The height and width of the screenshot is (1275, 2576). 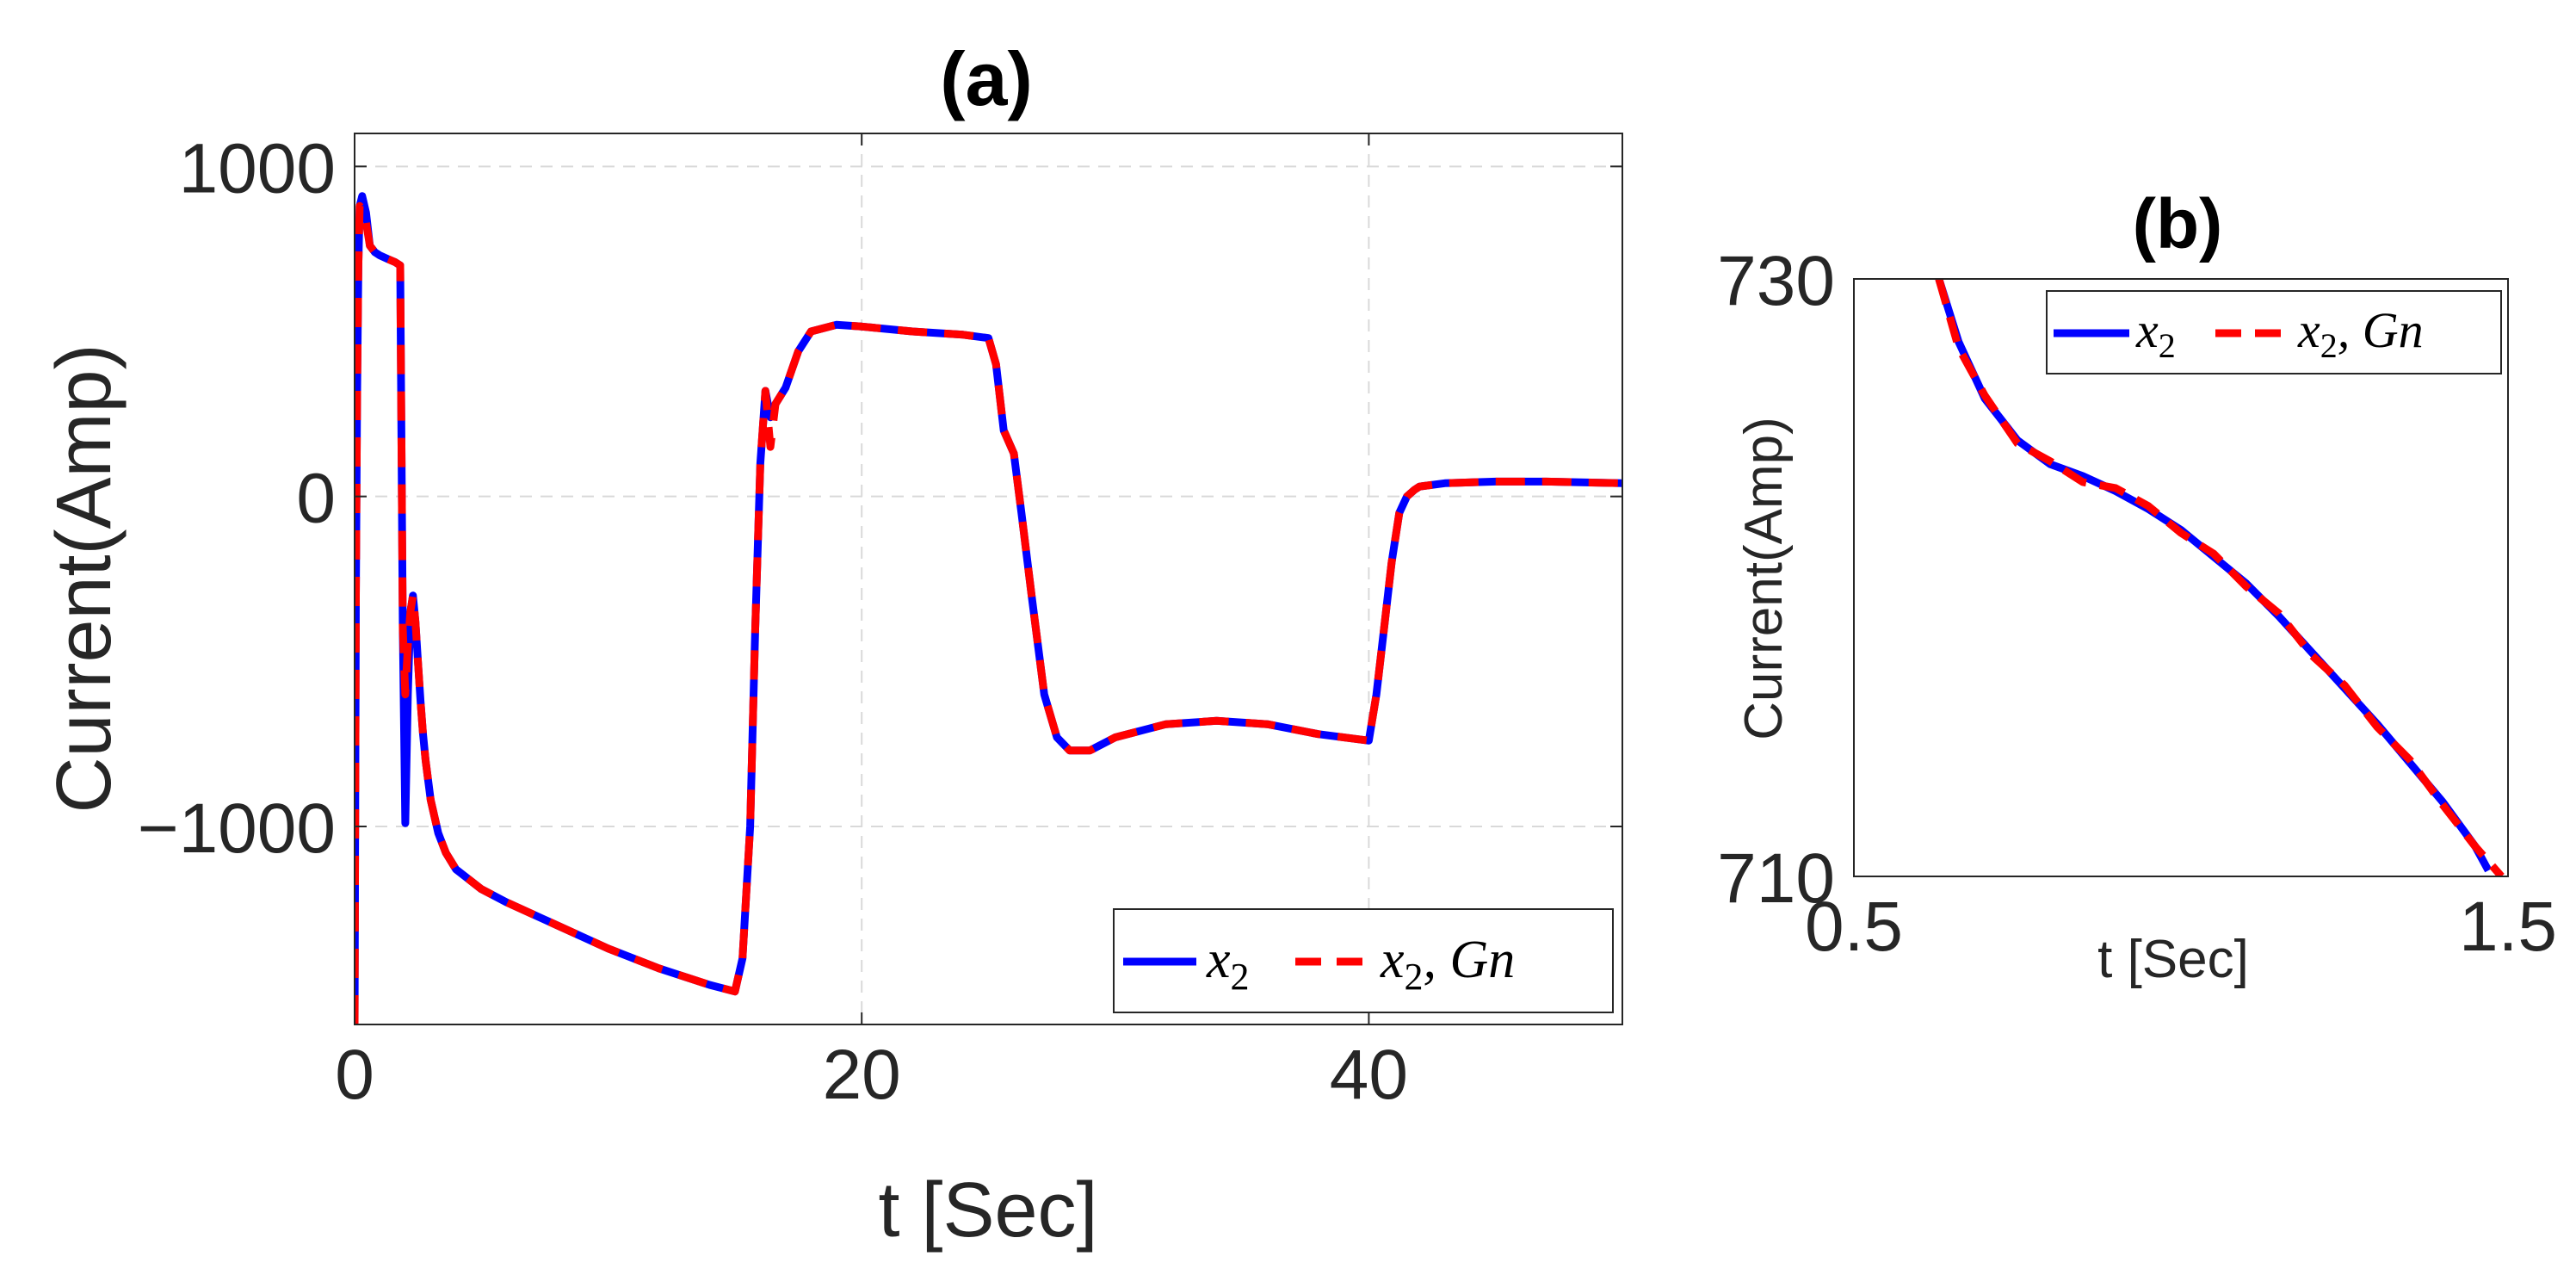 I want to click on chart-b-xlabel: t [Sec], so click(x=2173, y=959).